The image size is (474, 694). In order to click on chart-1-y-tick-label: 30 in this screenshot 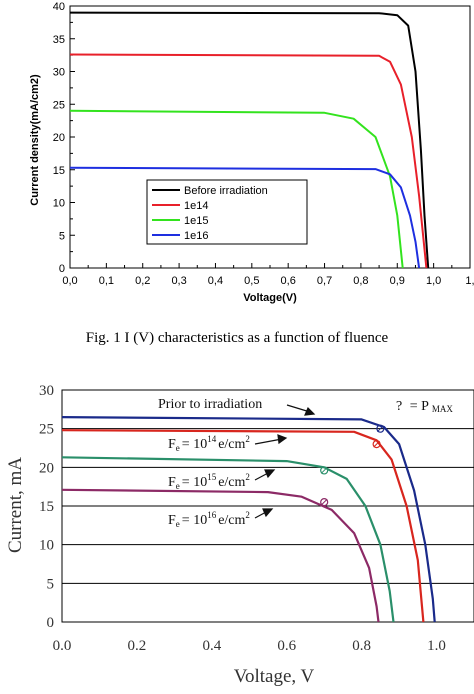, I will do `click(59, 73)`.